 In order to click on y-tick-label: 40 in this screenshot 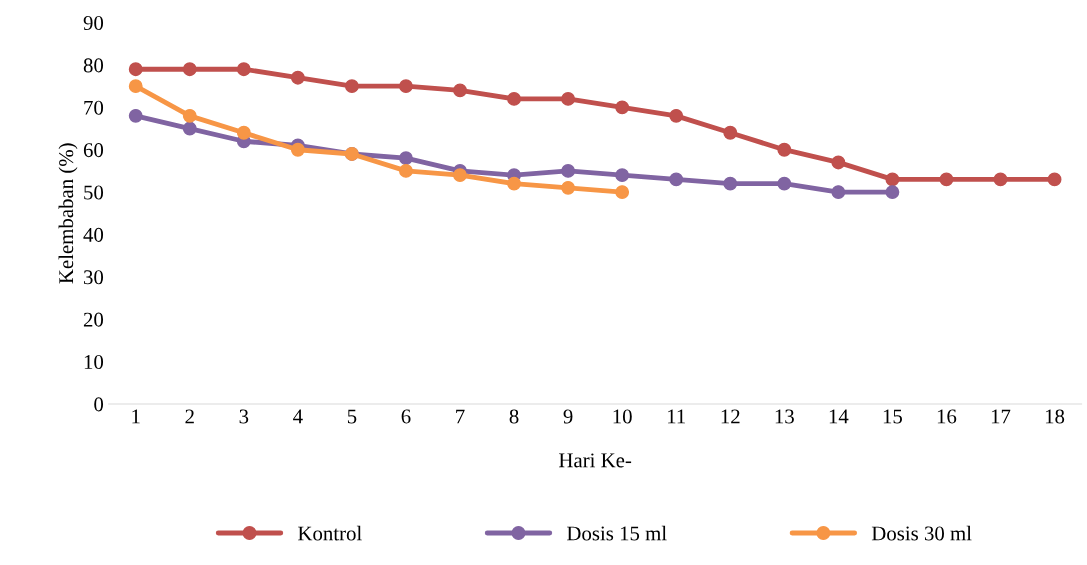, I will do `click(93, 234)`.